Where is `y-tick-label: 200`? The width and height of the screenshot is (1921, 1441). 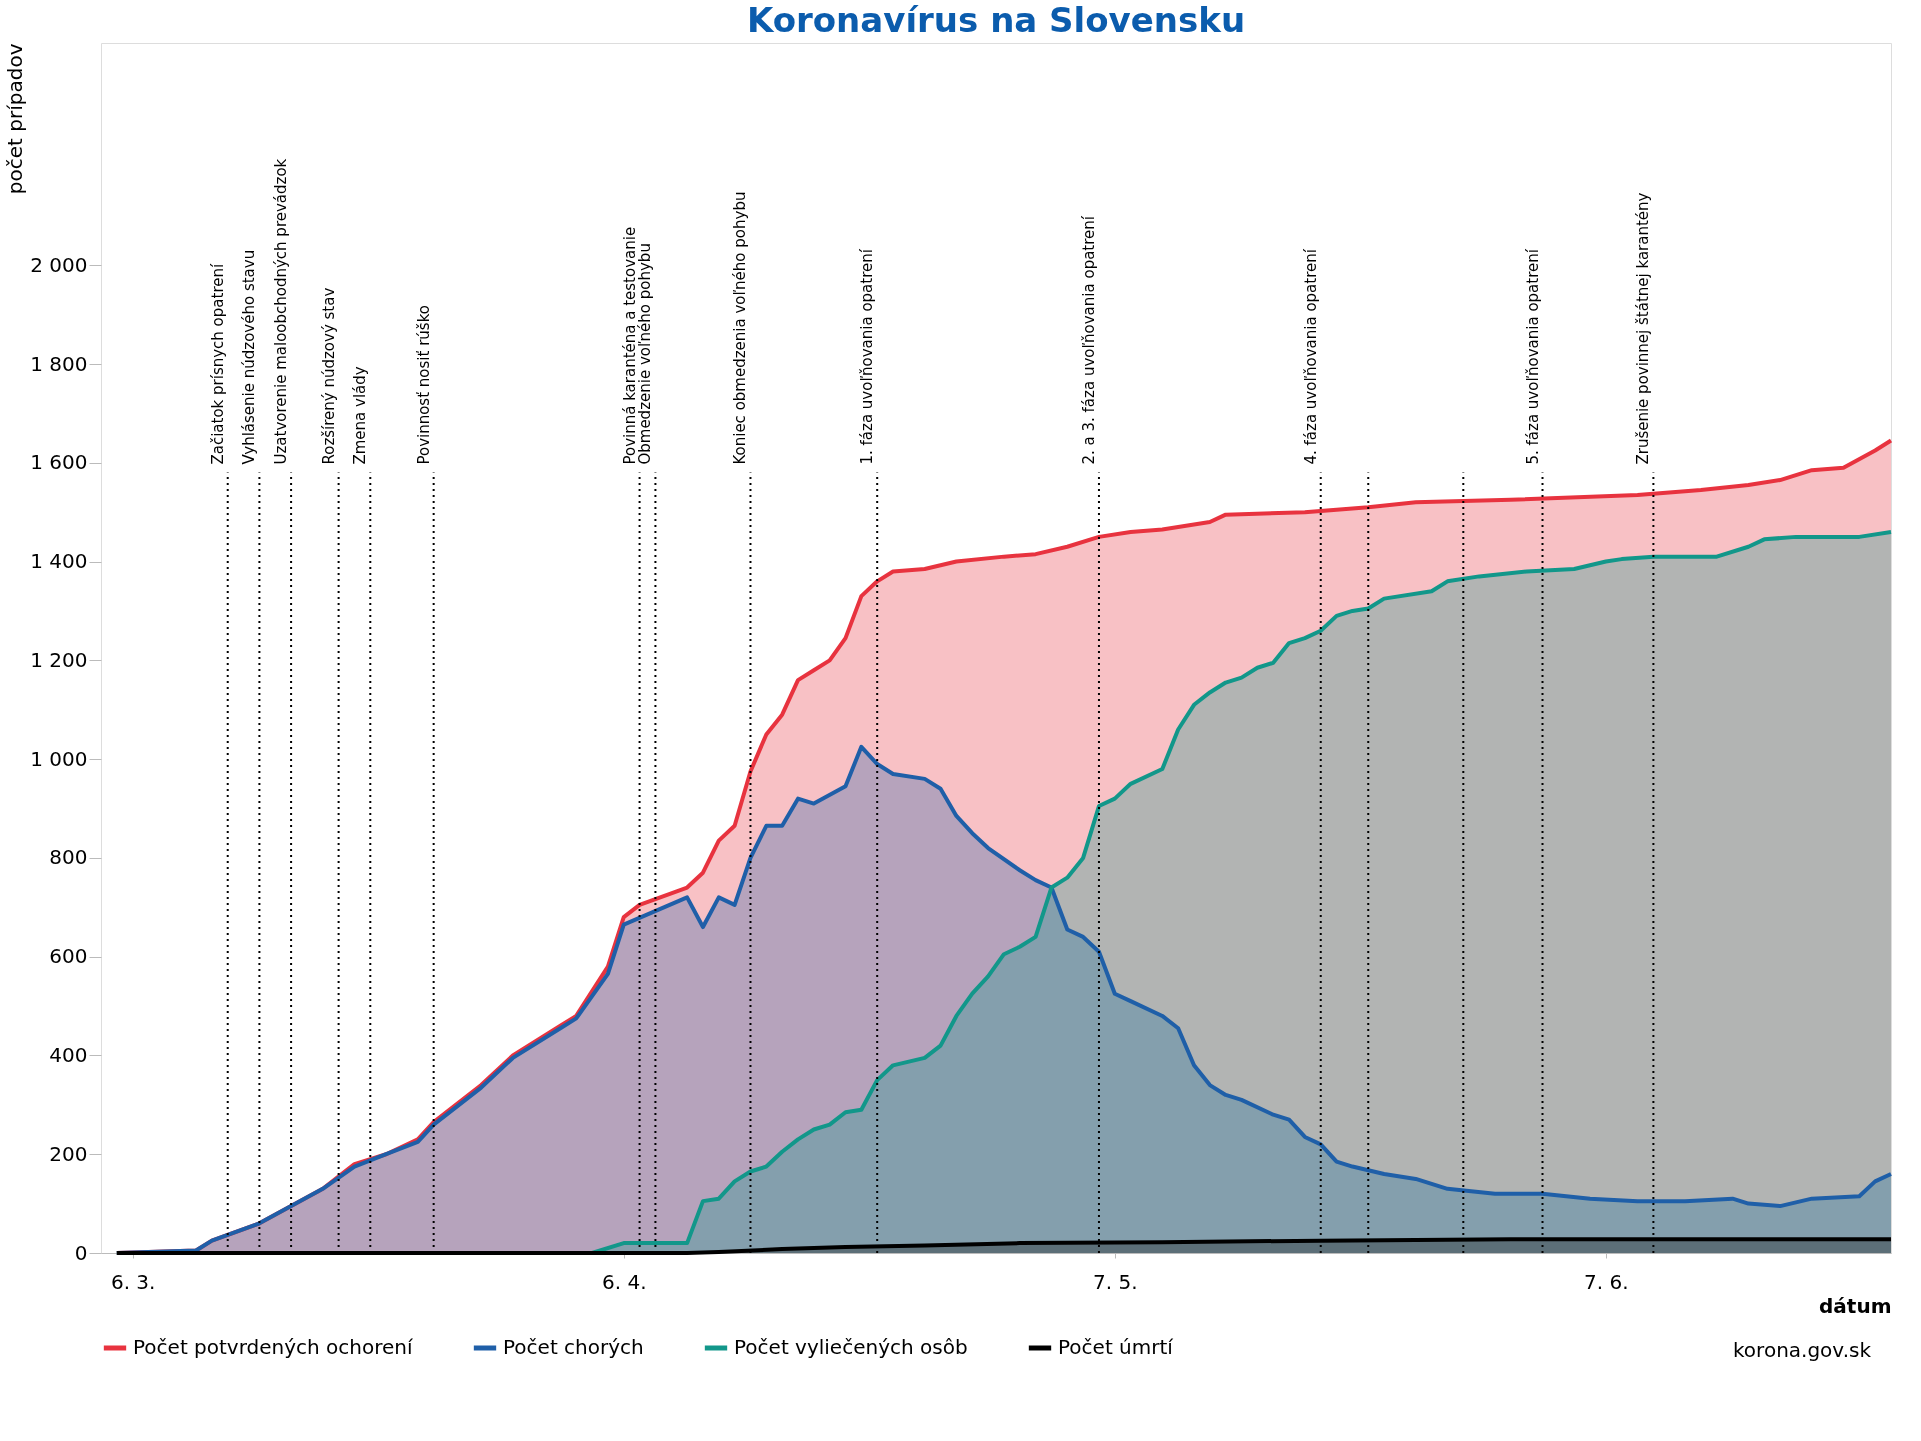 y-tick-label: 200 is located at coordinates (68, 1153).